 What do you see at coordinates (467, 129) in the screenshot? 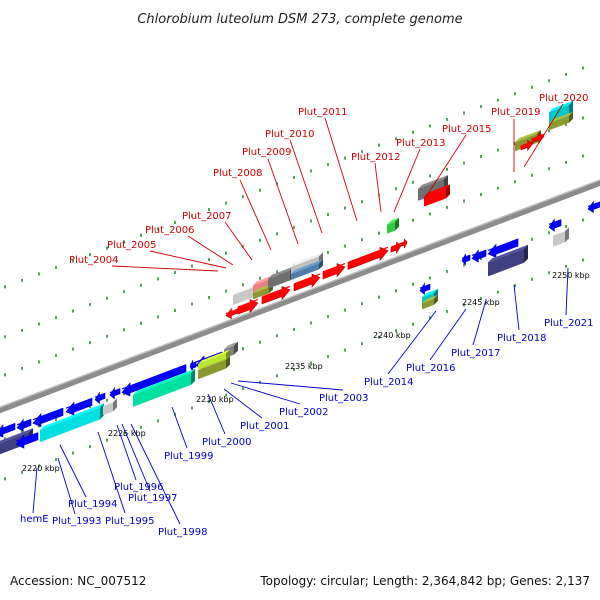
I see `gene-label-plut-2015: Plut_2015` at bounding box center [467, 129].